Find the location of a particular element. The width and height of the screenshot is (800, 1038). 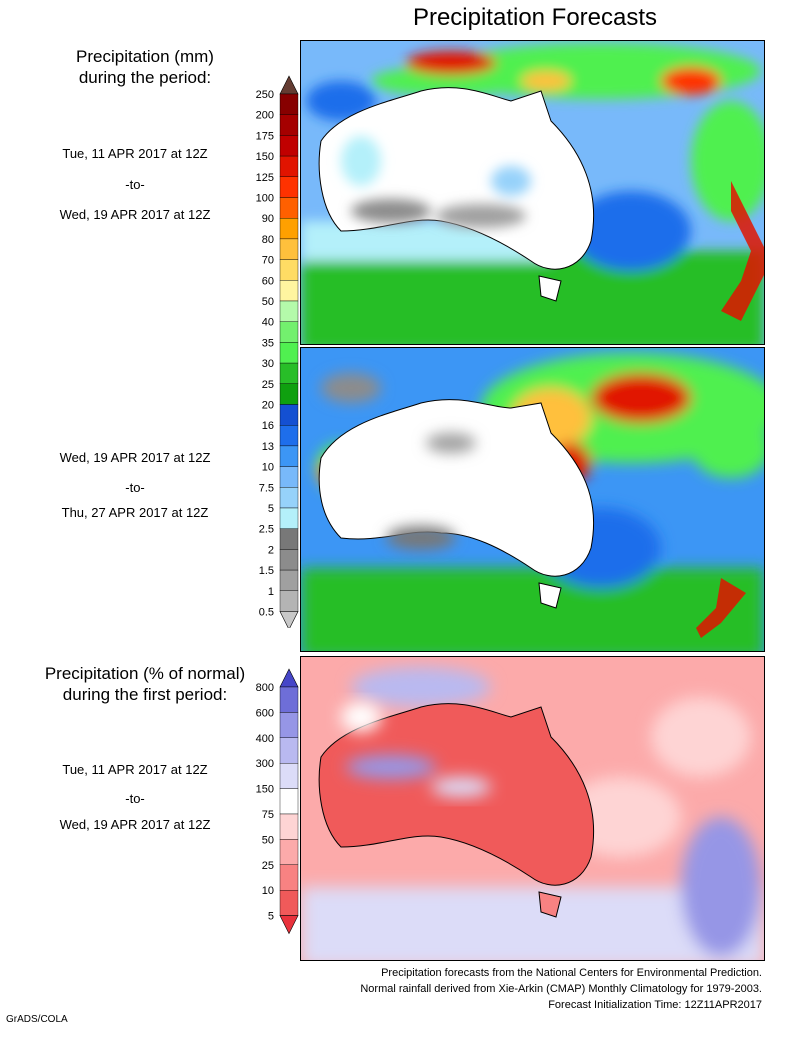

precip-mm-legend-tick-label: 60 is located at coordinates (268, 281).